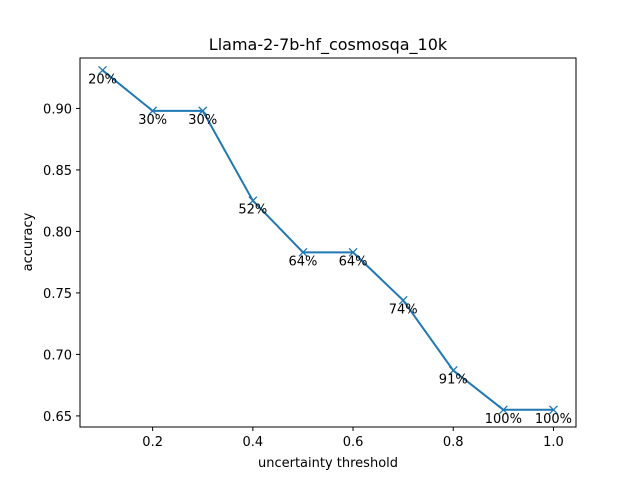 This screenshot has width=640, height=480. I want to click on data-label: 74%, so click(403, 309).